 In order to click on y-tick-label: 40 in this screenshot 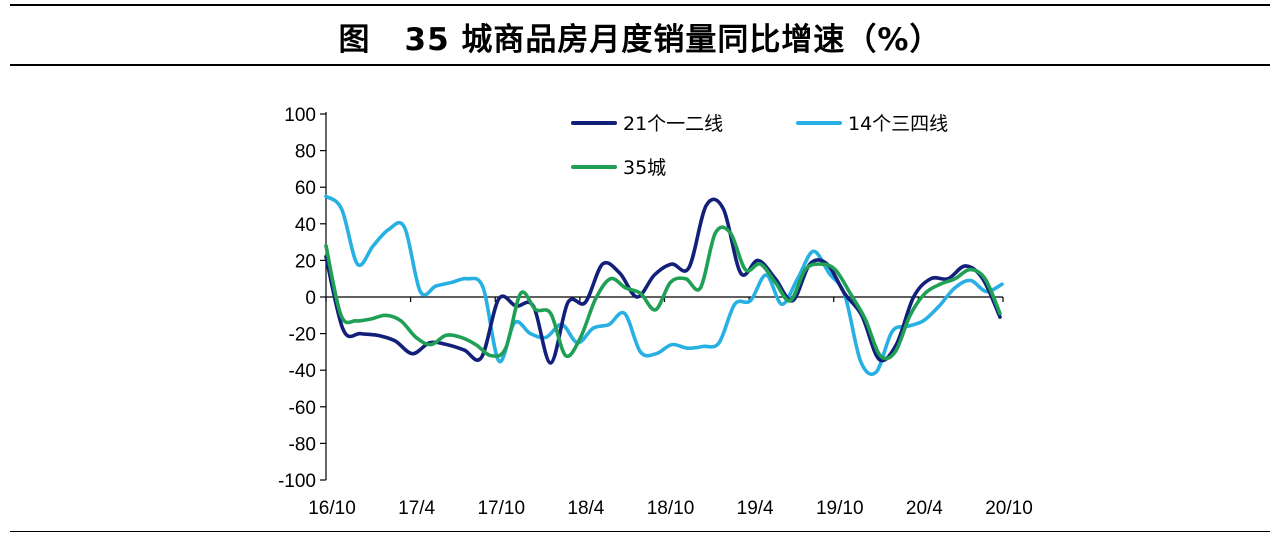, I will do `click(305, 225)`.